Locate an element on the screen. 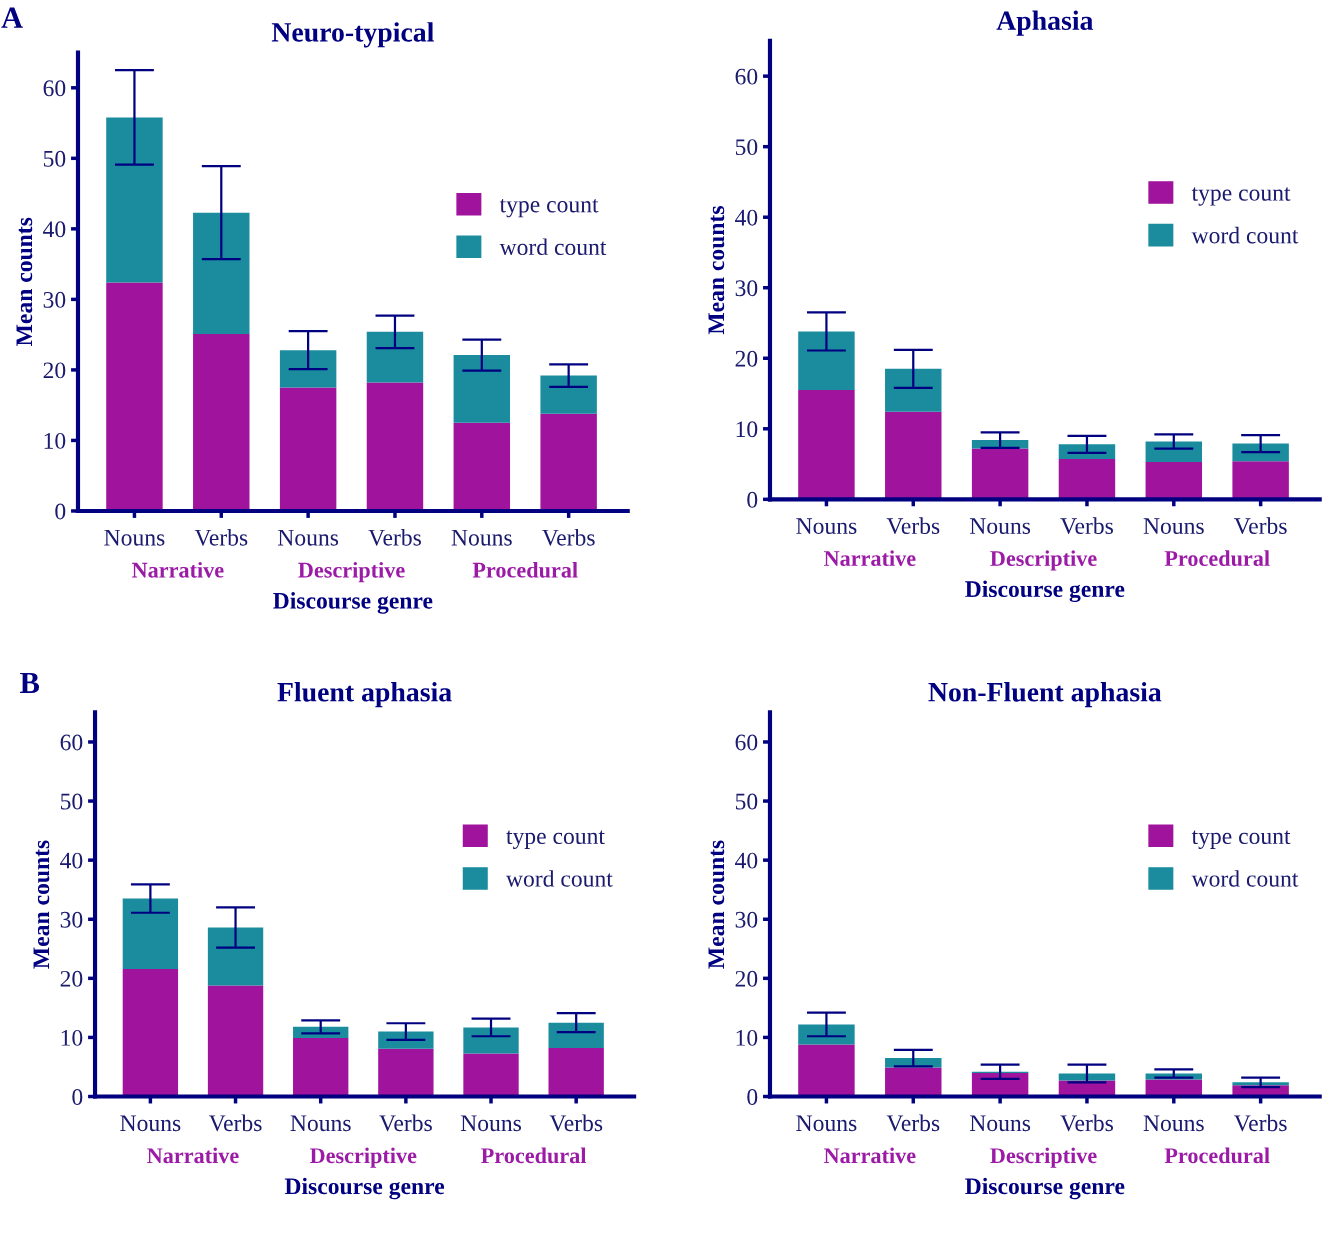 This screenshot has width=1331, height=1239. y-tick-label: 40 is located at coordinates (746, 217).